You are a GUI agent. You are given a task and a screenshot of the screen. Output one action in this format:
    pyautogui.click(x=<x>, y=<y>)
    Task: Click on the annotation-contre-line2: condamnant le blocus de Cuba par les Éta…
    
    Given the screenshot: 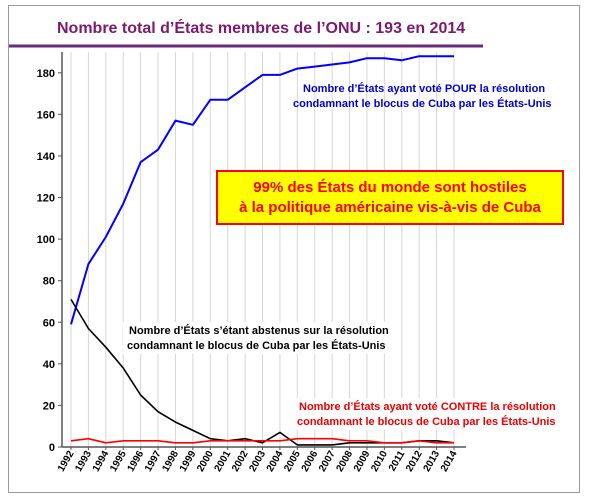 What is the action you would take?
    pyautogui.click(x=426, y=421)
    